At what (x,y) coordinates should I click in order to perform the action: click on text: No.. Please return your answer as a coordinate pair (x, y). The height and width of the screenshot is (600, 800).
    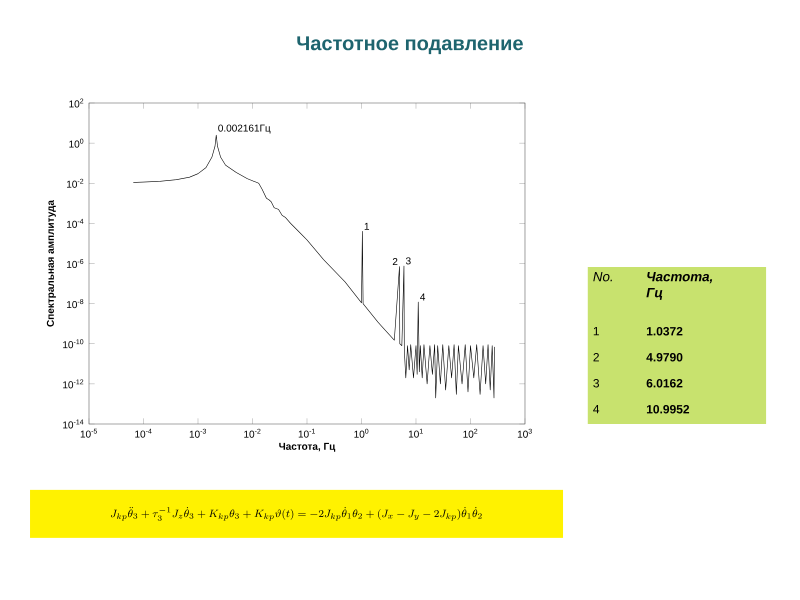
    Looking at the image, I should click on (602, 277).